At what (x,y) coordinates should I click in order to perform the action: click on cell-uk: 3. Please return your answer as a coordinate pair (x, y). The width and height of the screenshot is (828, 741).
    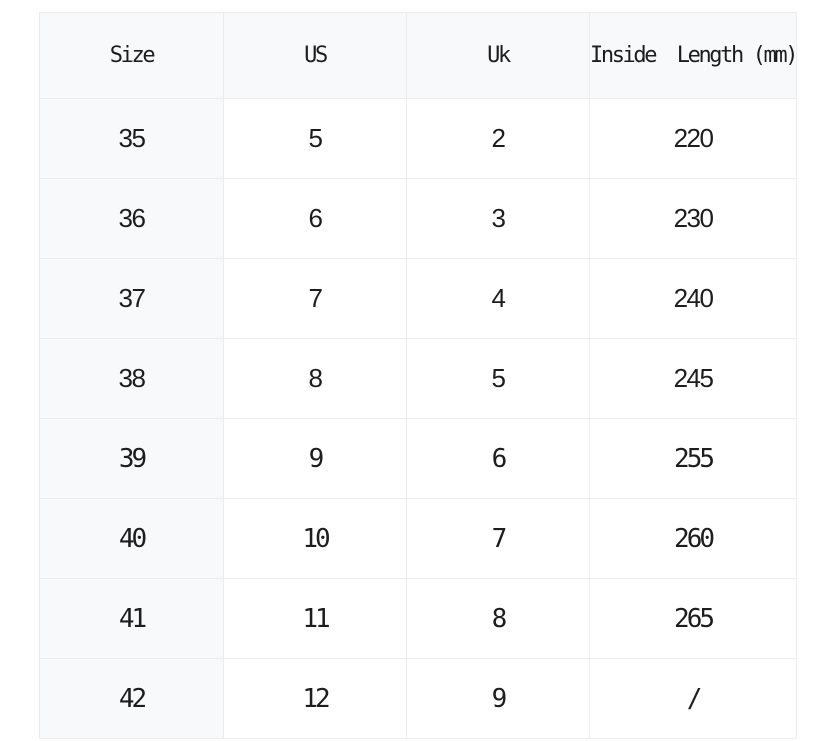
    Looking at the image, I should click on (498, 218).